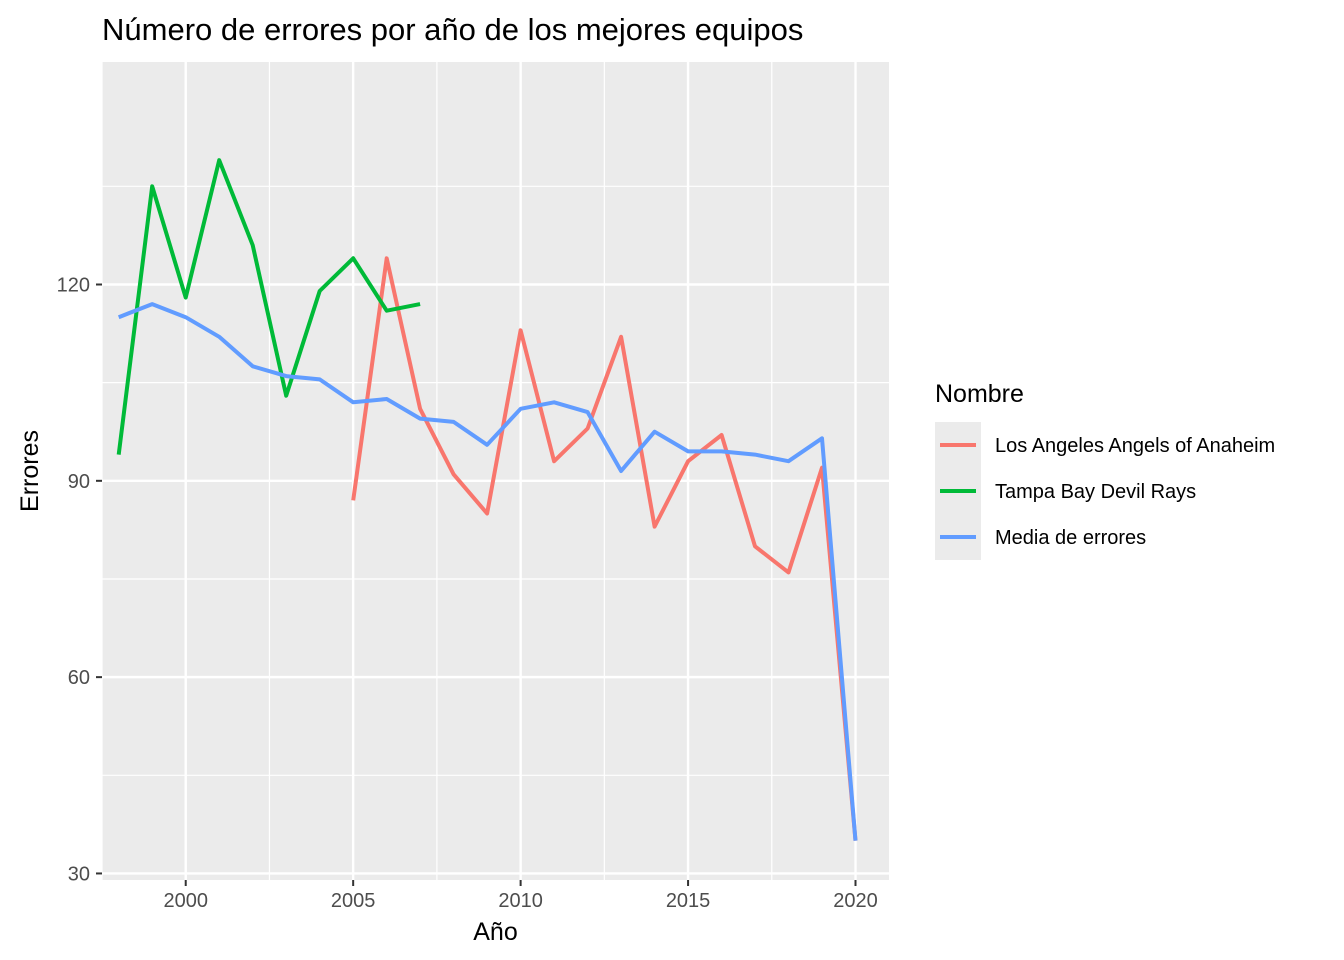  I want to click on x-tick-label: 2005, so click(353, 901).